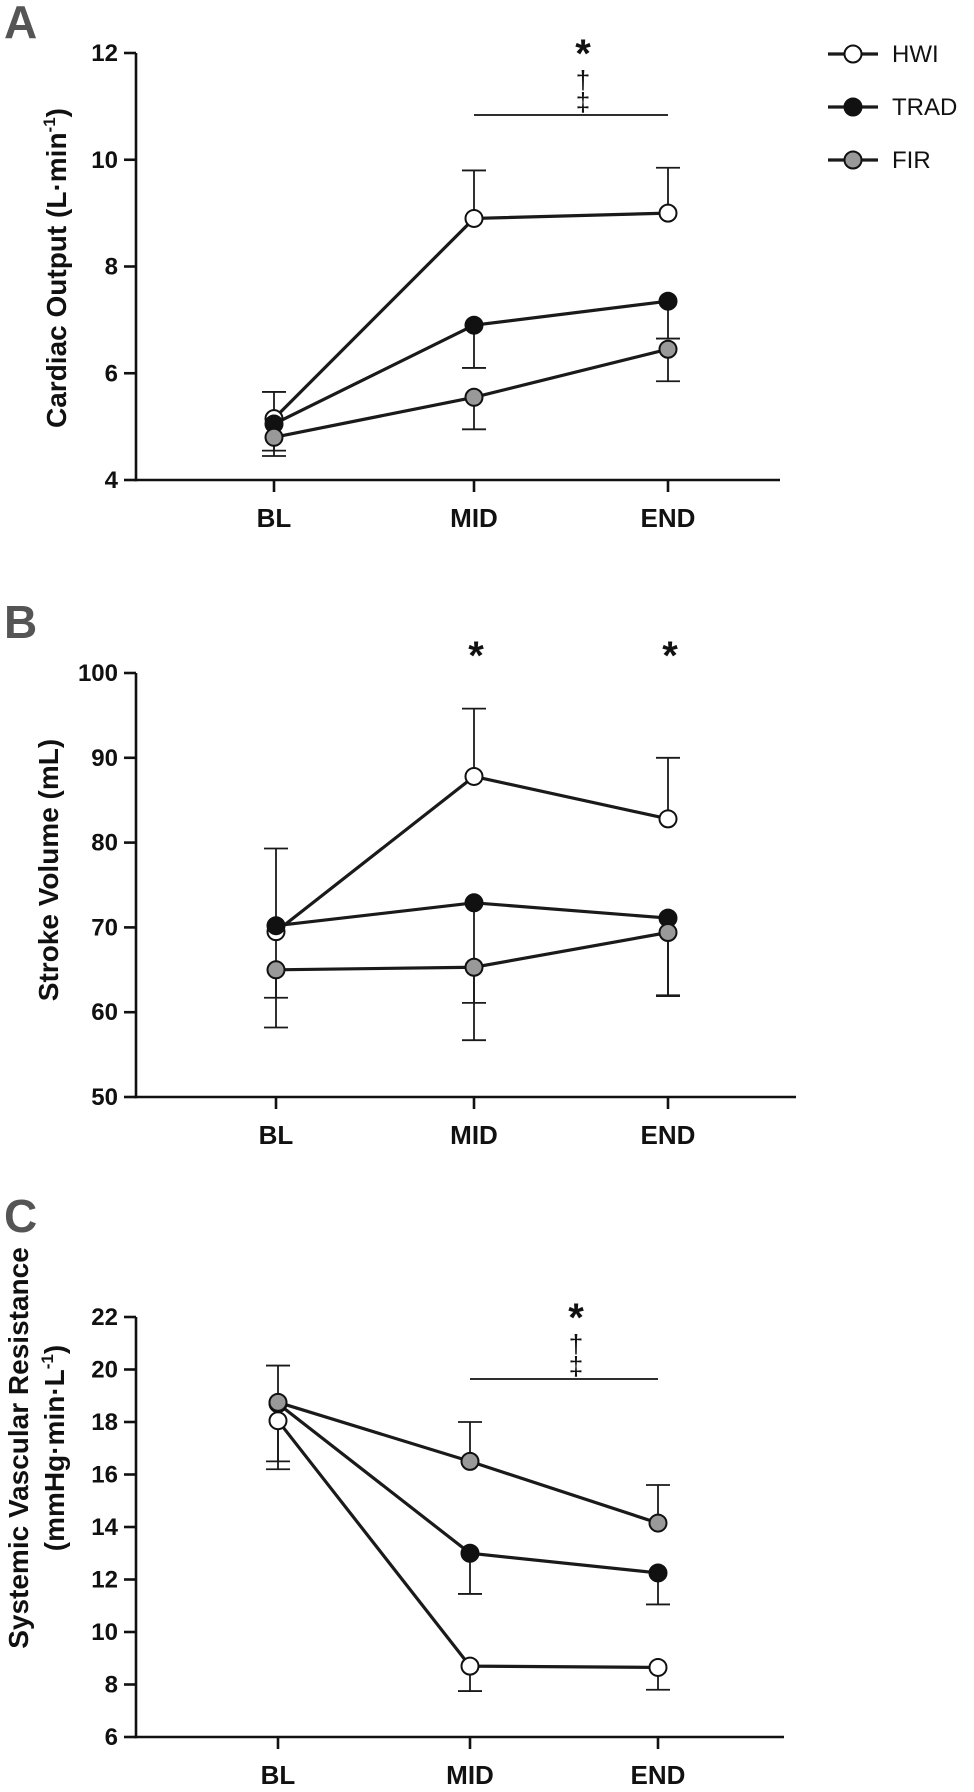  I want to click on panel-letter-a: A, so click(20, 24).